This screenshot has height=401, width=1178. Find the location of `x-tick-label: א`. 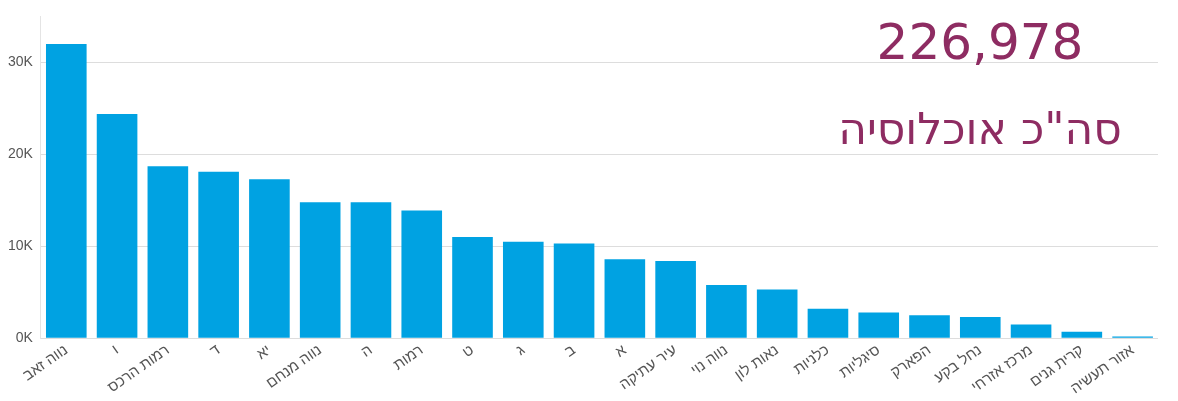

x-tick-label: א is located at coordinates (620, 350).